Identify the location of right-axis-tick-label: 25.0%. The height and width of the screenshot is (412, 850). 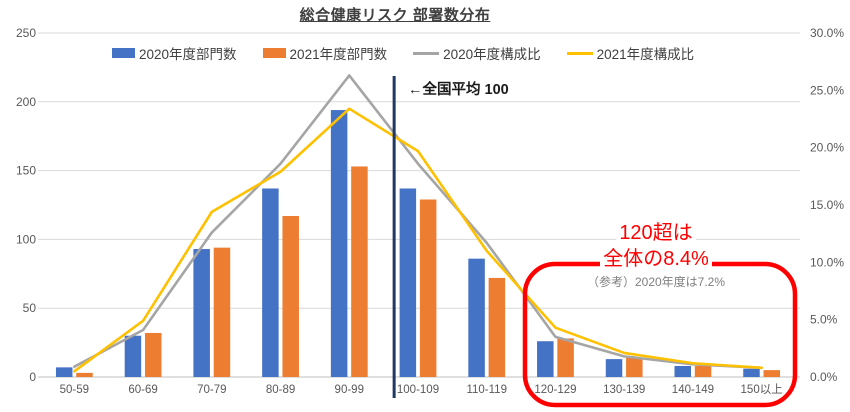
(827, 90).